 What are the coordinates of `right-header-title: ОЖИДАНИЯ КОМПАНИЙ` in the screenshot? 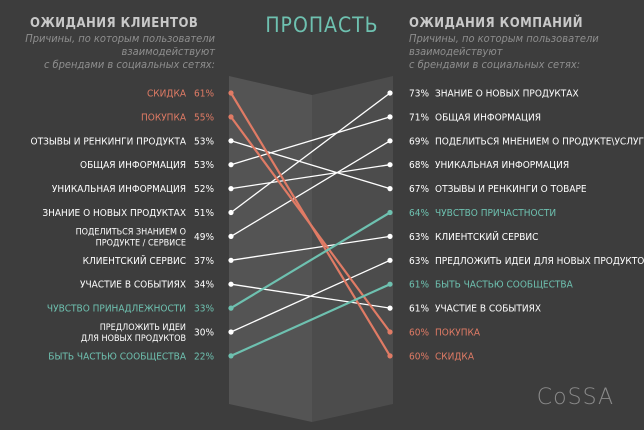 It's located at (496, 23).